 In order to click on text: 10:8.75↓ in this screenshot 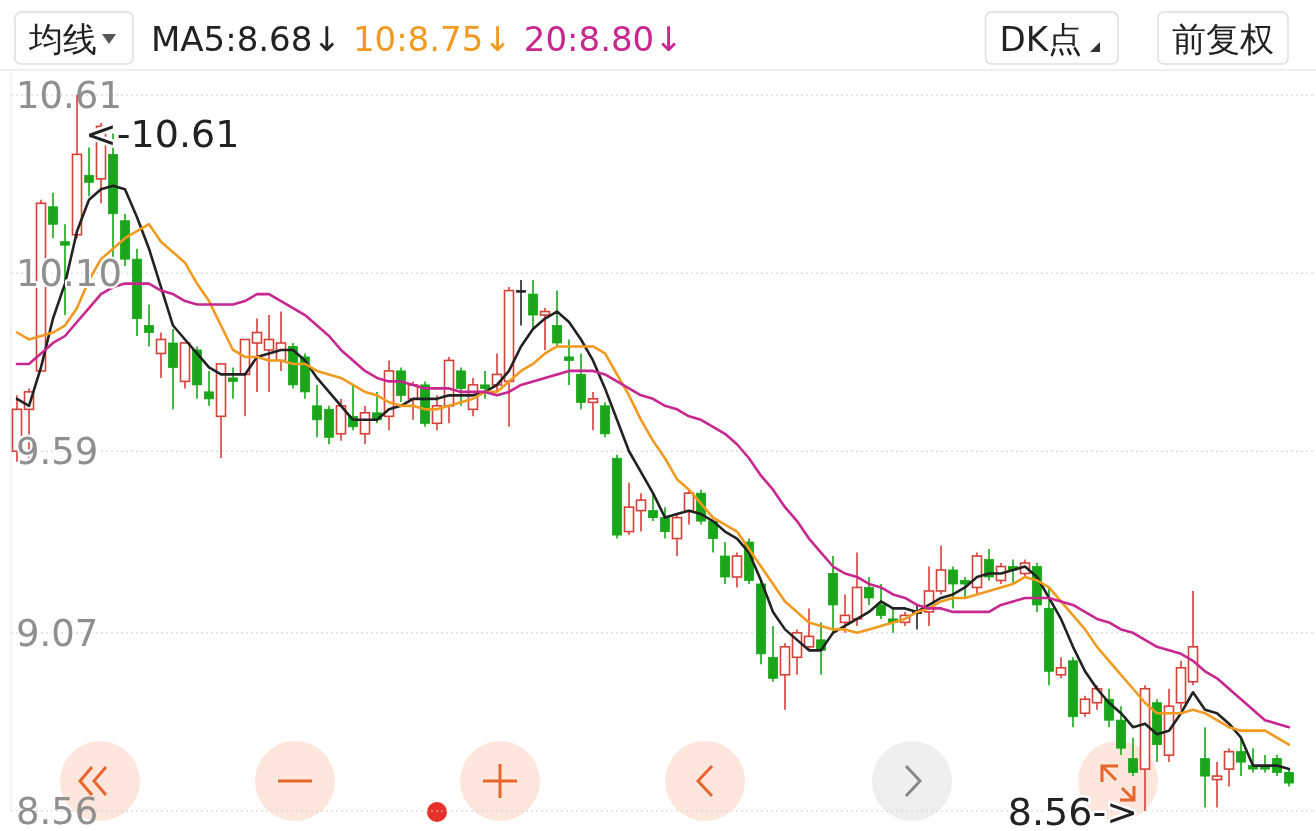, I will do `click(432, 39)`.